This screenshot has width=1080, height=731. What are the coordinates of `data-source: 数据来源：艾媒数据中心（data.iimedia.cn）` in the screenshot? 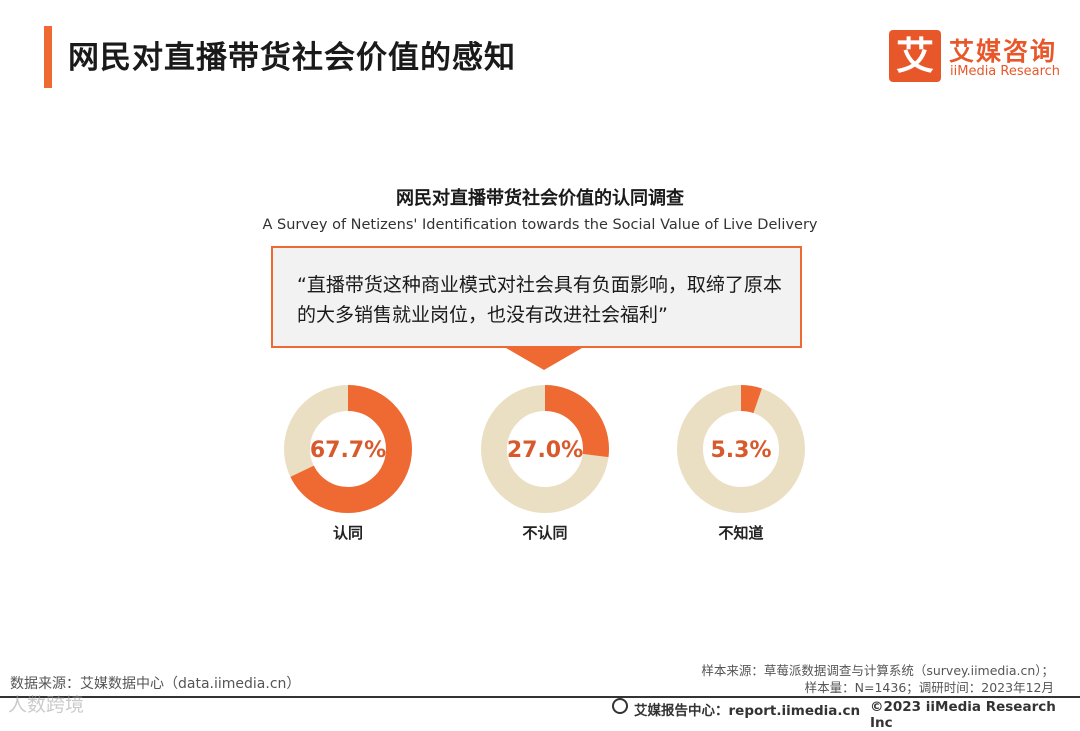 It's located at (155, 684).